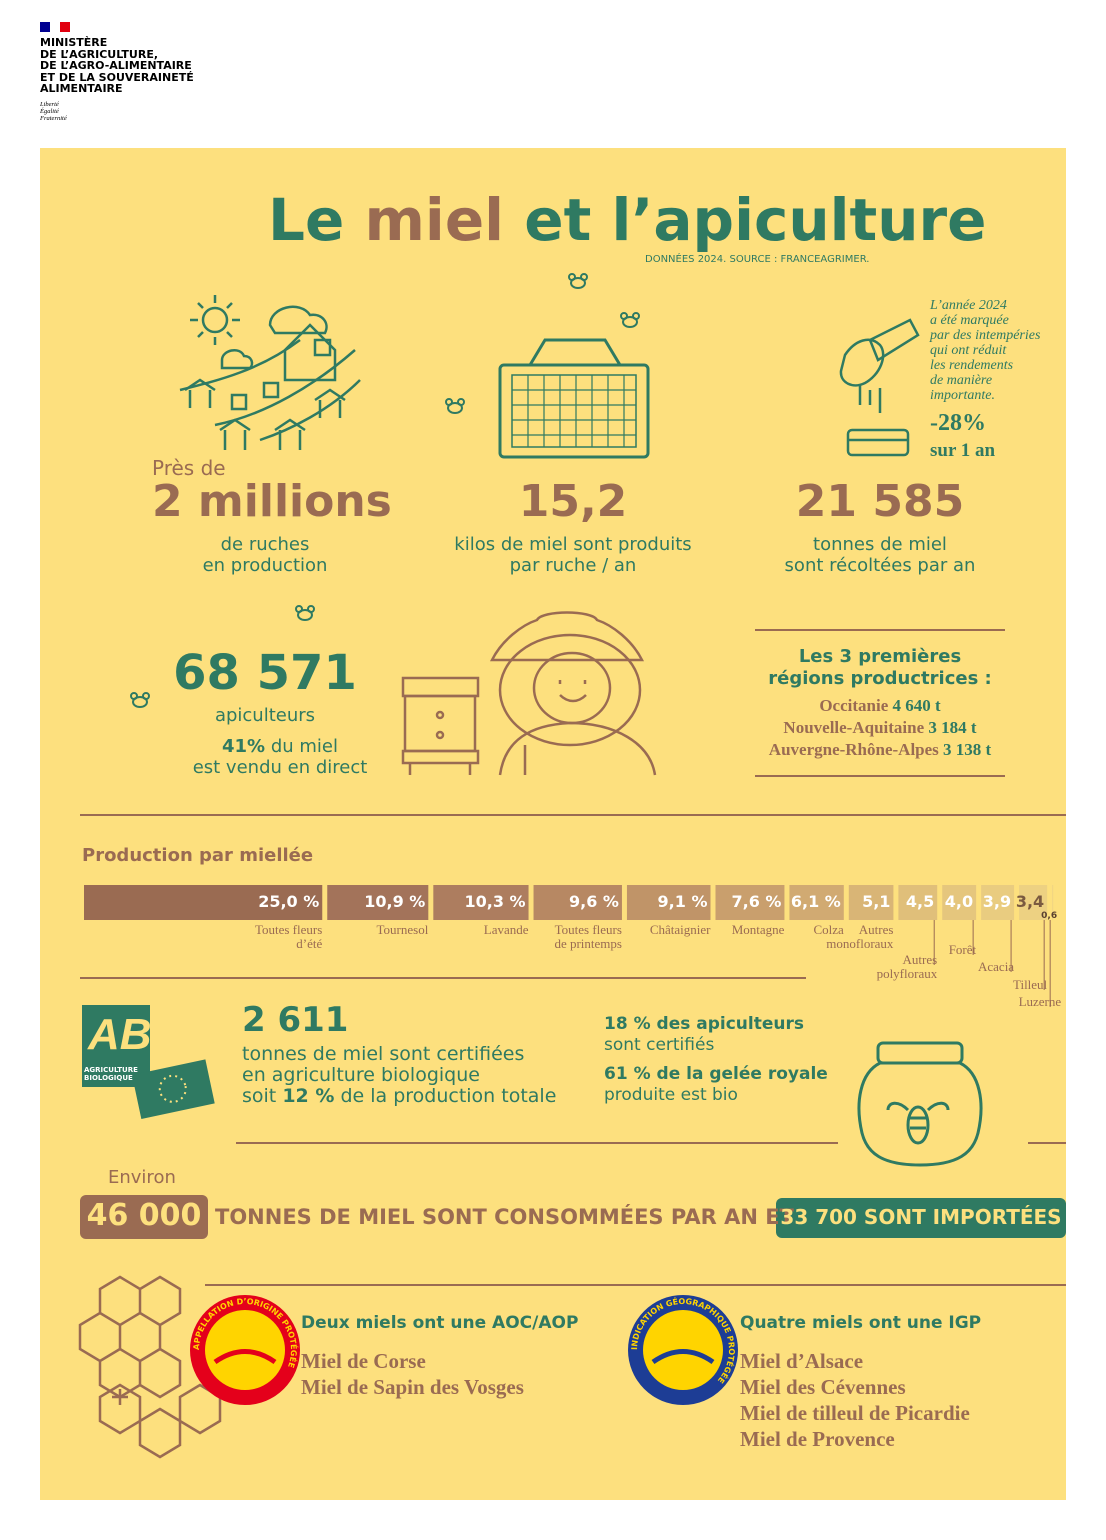 Image resolution: width=1106 pixels, height=1540 pixels. Describe the element at coordinates (907, 966) in the screenshot. I see `segment-name: Autres polyfloraux` at that location.